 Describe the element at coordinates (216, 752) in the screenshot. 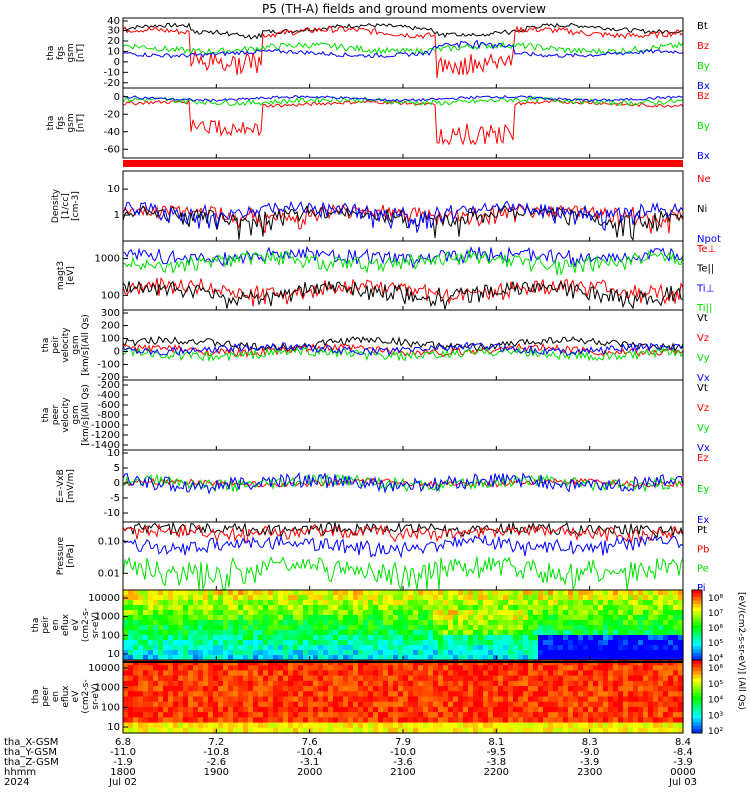

I see `x-row-value: -10.8` at that location.